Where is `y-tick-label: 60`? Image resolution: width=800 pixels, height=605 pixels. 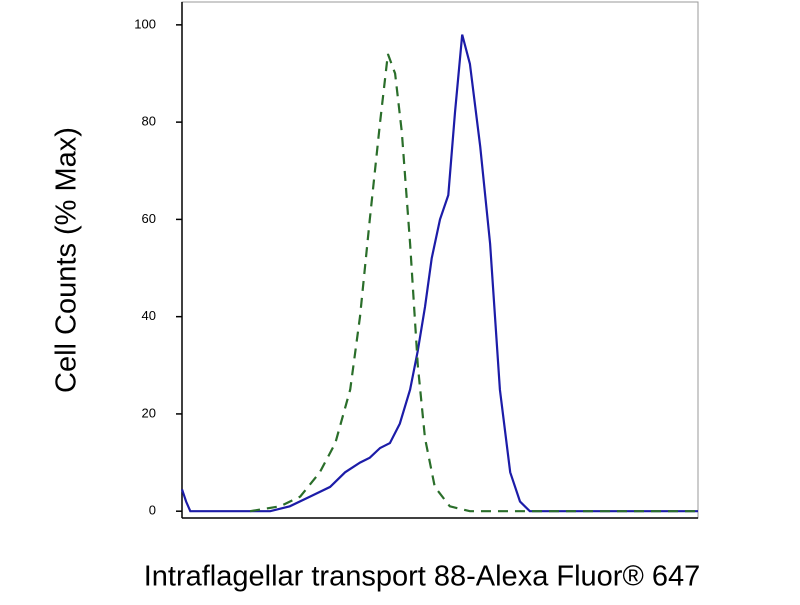
y-tick-label: 60 is located at coordinates (149, 218).